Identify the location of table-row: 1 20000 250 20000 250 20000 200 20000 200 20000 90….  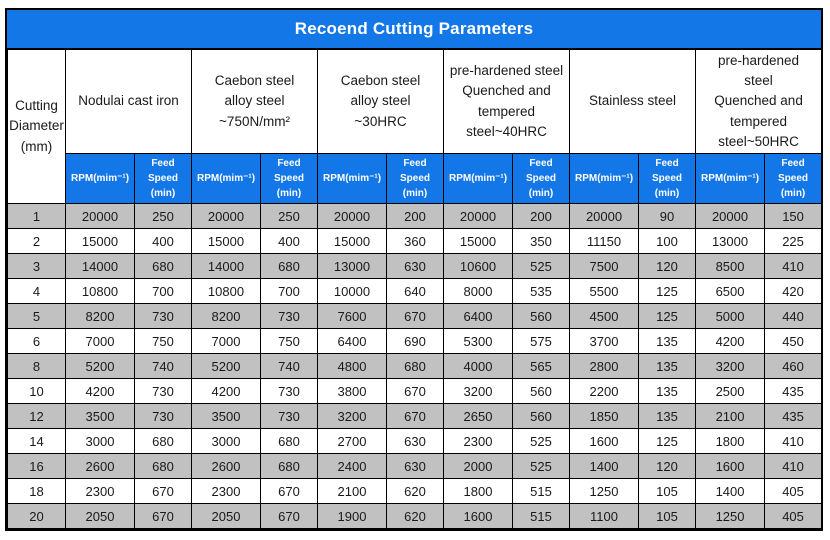
(415, 216).